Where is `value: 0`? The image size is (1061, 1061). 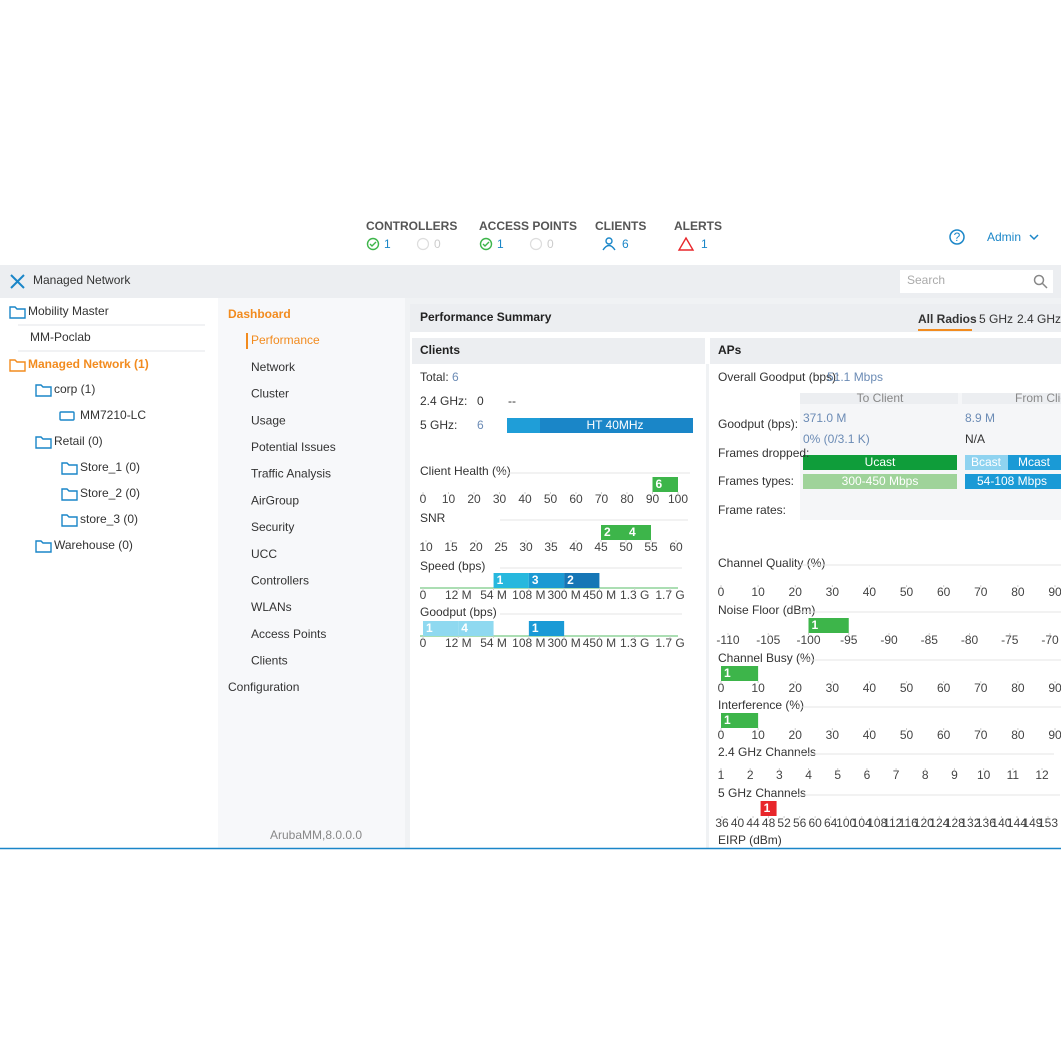
value: 0 is located at coordinates (480, 401).